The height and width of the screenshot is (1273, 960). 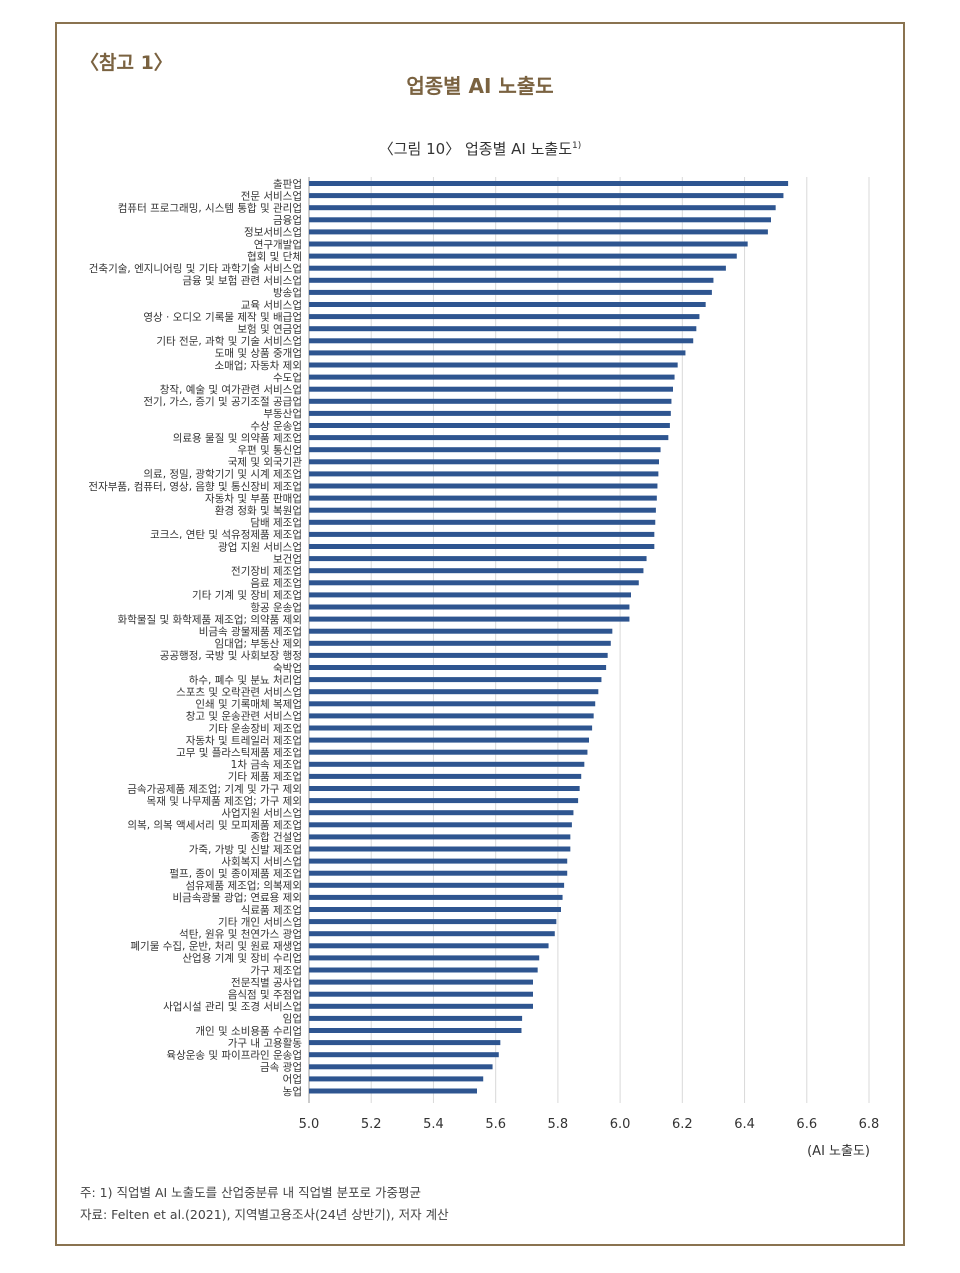 What do you see at coordinates (269, 450) in the screenshot?
I see `category-label: 우편 및 통신업` at bounding box center [269, 450].